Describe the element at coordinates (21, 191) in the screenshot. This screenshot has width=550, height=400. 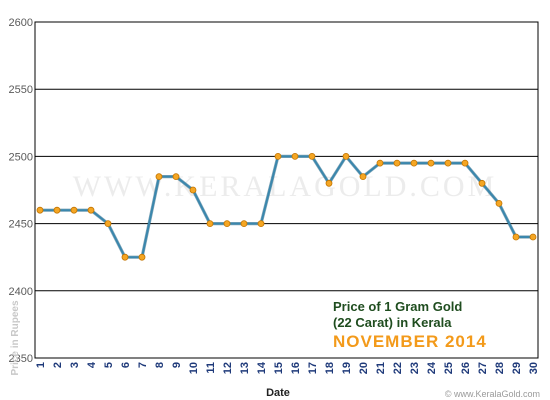
I see `y-axis-ticks: 2350 2400 2450 2500 2550 2600` at that location.